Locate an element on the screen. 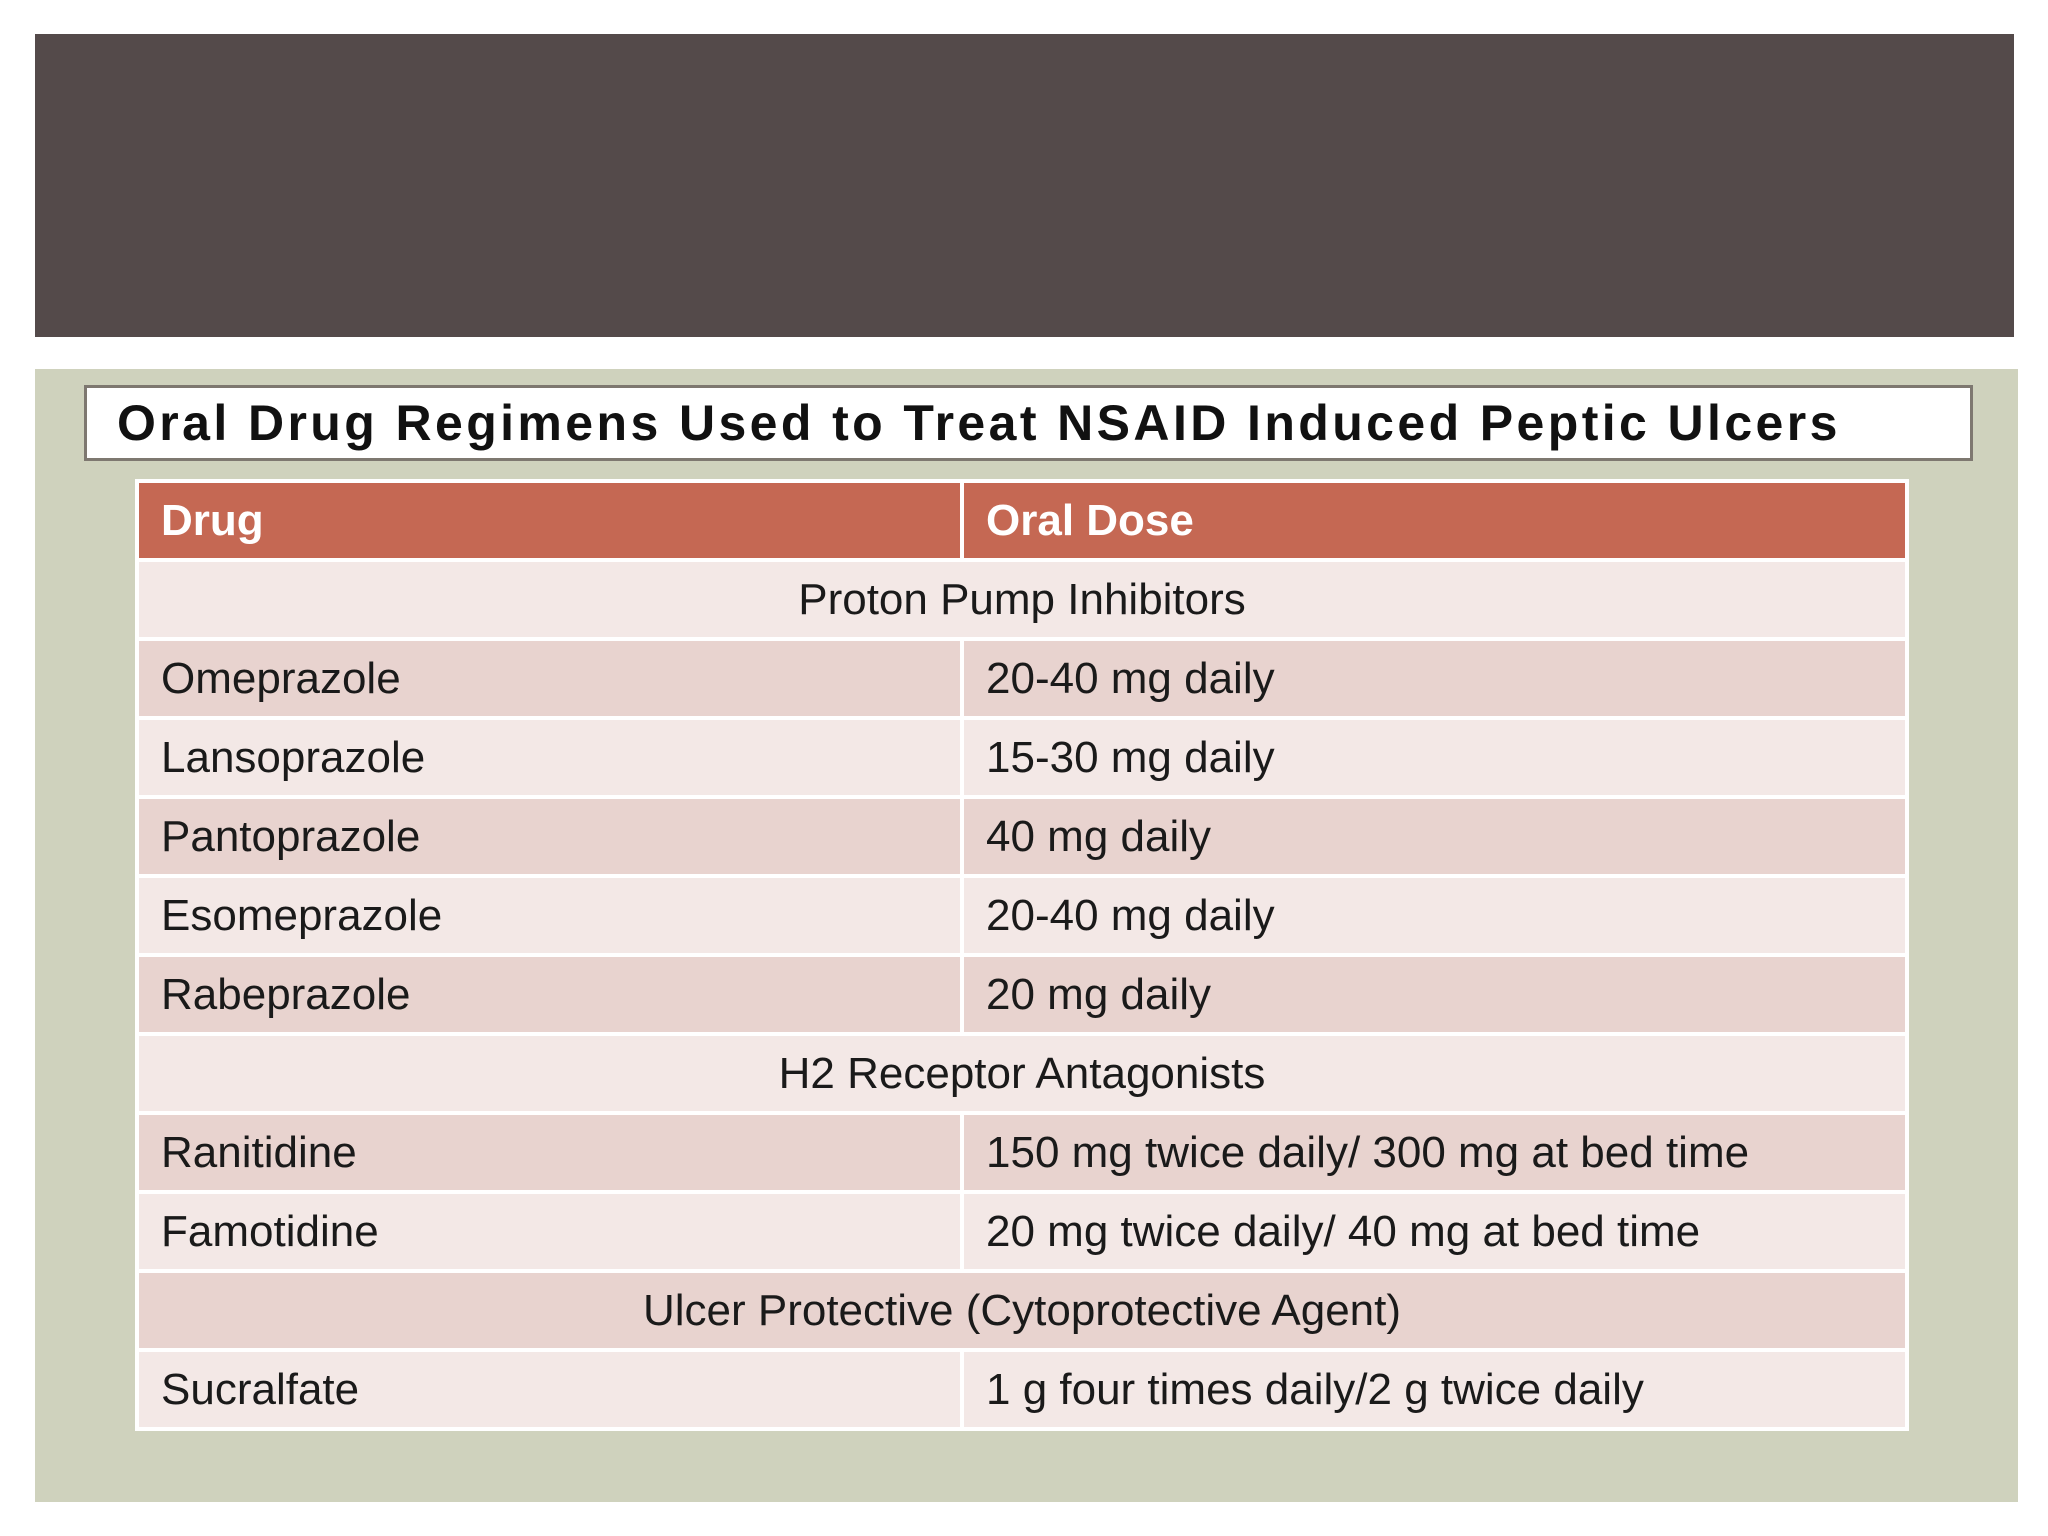 The image size is (2048, 1536). dose-cell: 15-30 mg daily is located at coordinates (1434, 757).